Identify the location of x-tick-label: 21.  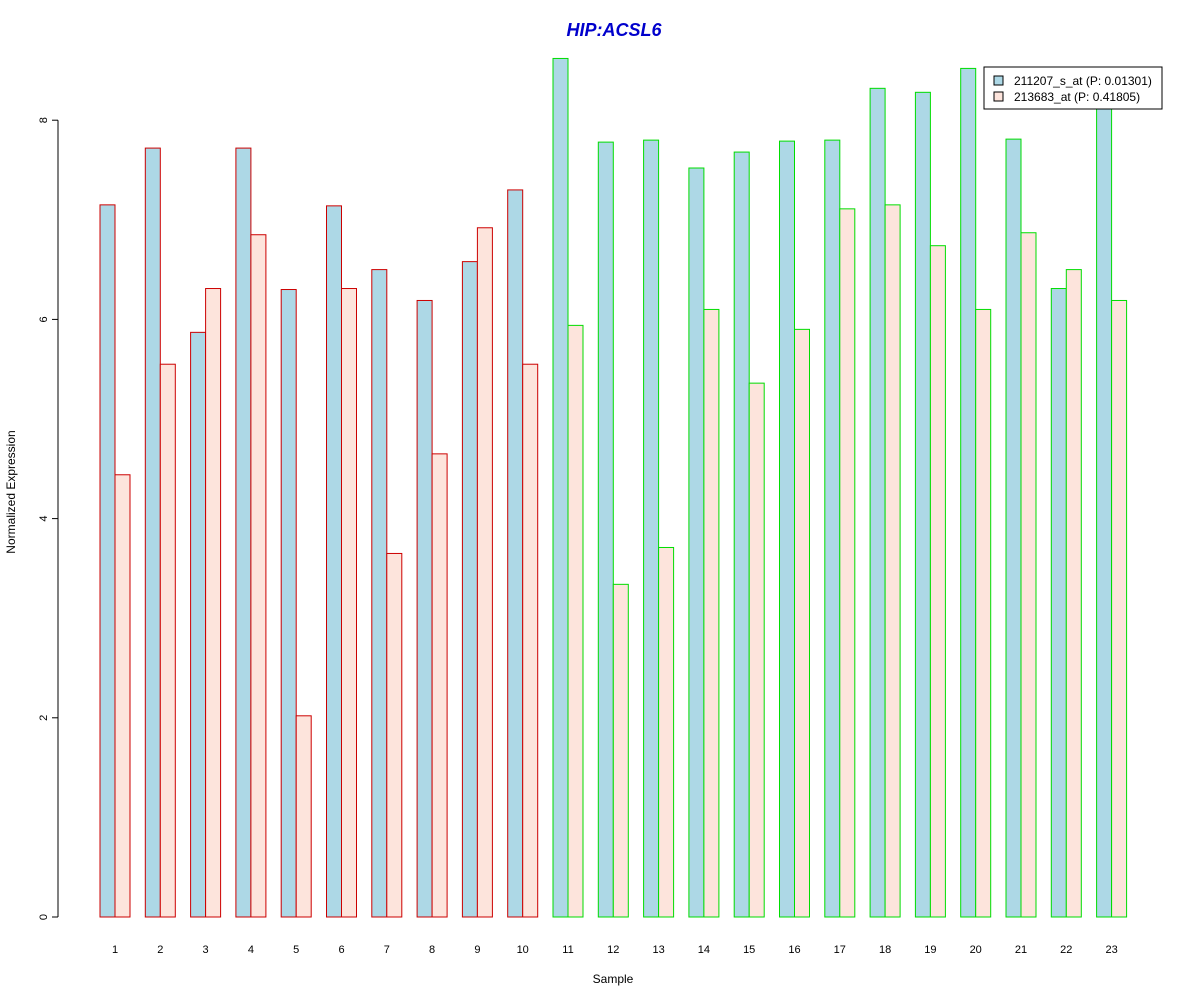
(1021, 950).